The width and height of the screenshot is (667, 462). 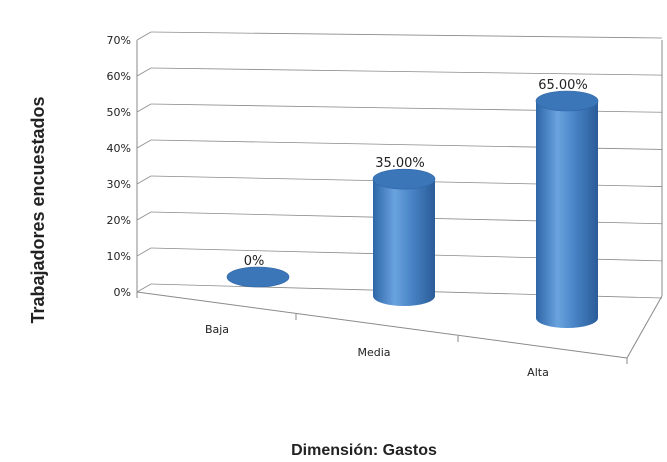 I want to click on x-axis-title: Dimensión: Gastos, so click(x=364, y=449).